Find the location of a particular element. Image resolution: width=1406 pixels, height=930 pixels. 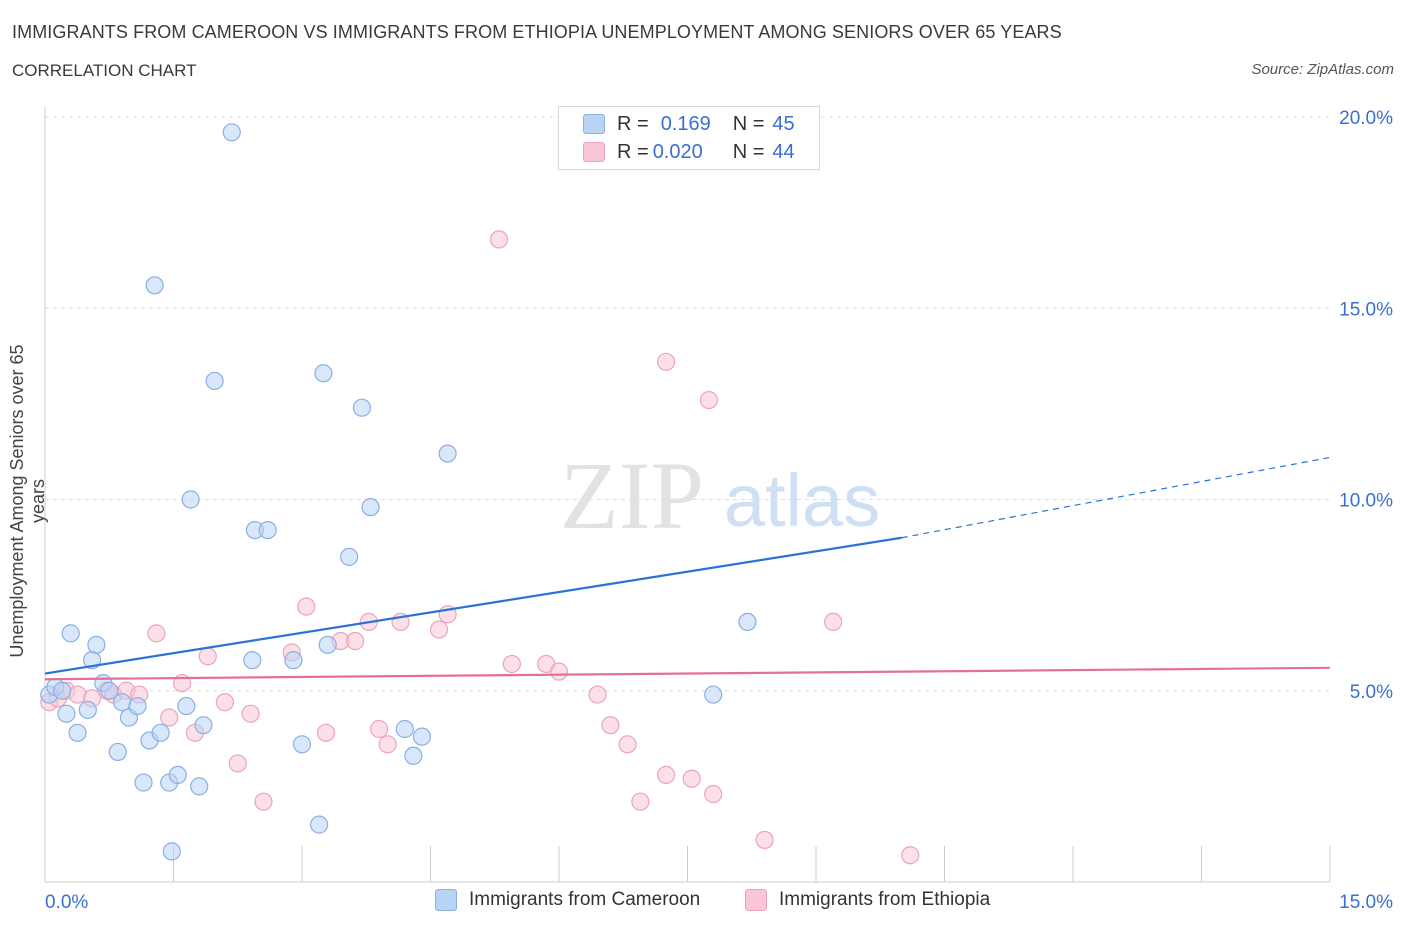

y-tick-label: 10.0% is located at coordinates (1366, 501).